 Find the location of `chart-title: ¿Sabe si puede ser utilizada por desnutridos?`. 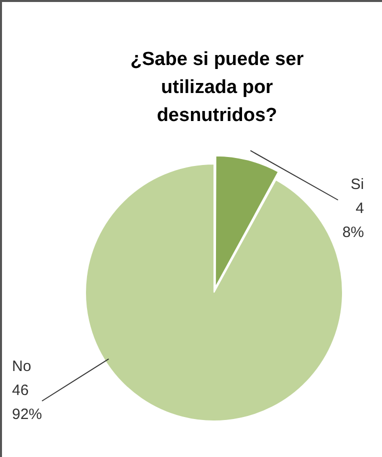

chart-title: ¿Sabe si puede ser utilizada por desnutridos? is located at coordinates (217, 88).